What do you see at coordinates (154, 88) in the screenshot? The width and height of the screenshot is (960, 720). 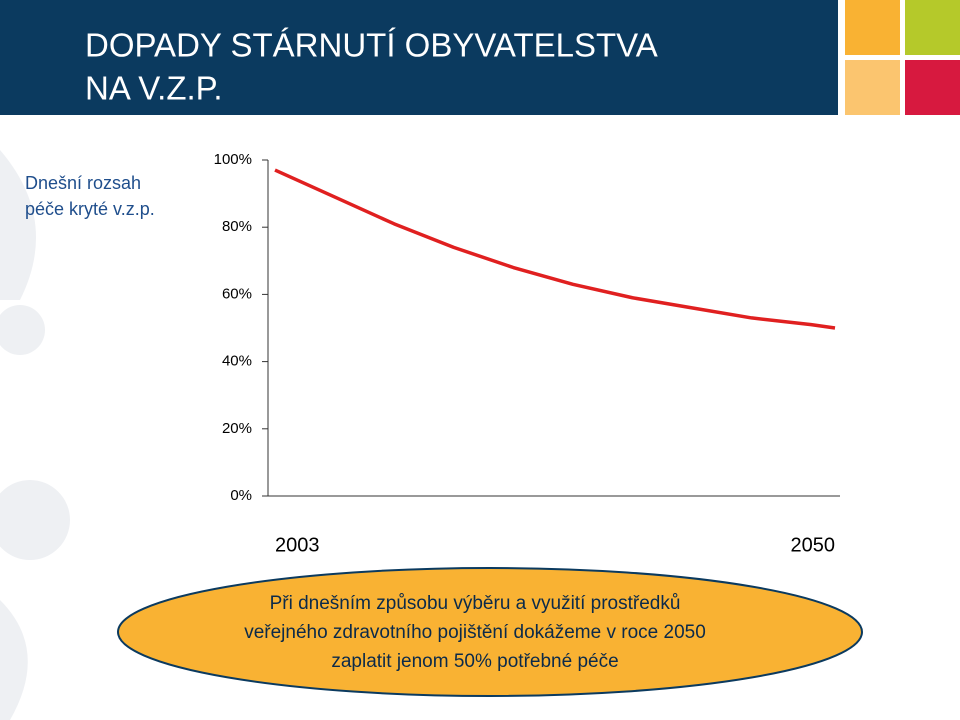 I see `title-line: NA V.Z.P.` at bounding box center [154, 88].